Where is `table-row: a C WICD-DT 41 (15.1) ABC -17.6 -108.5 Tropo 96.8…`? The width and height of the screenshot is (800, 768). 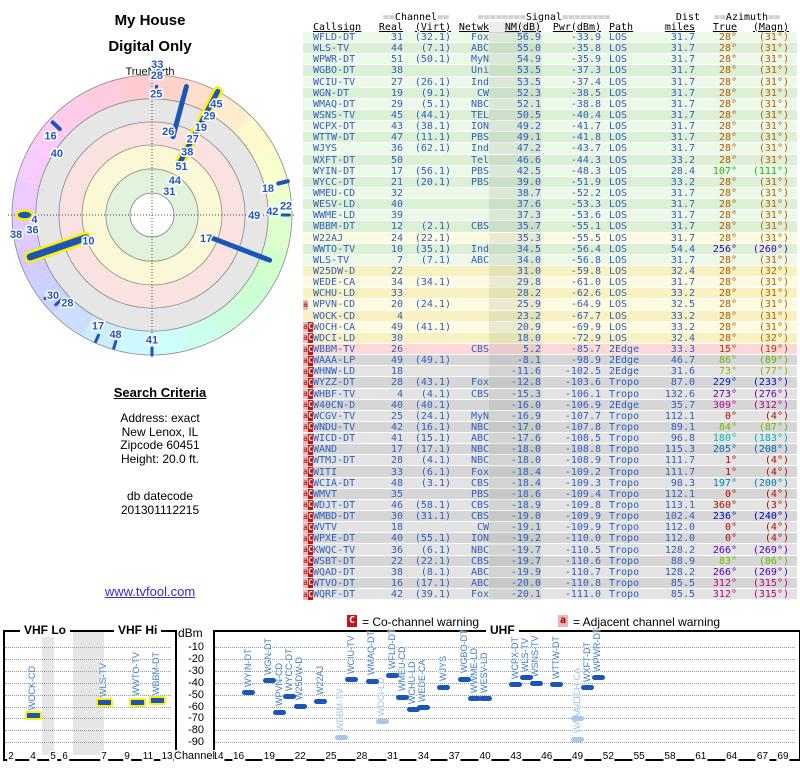
table-row: a C WICD-DT 41 (15.1) ABC -17.6 -108.5 Tropo 96.8… is located at coordinates (550, 439).